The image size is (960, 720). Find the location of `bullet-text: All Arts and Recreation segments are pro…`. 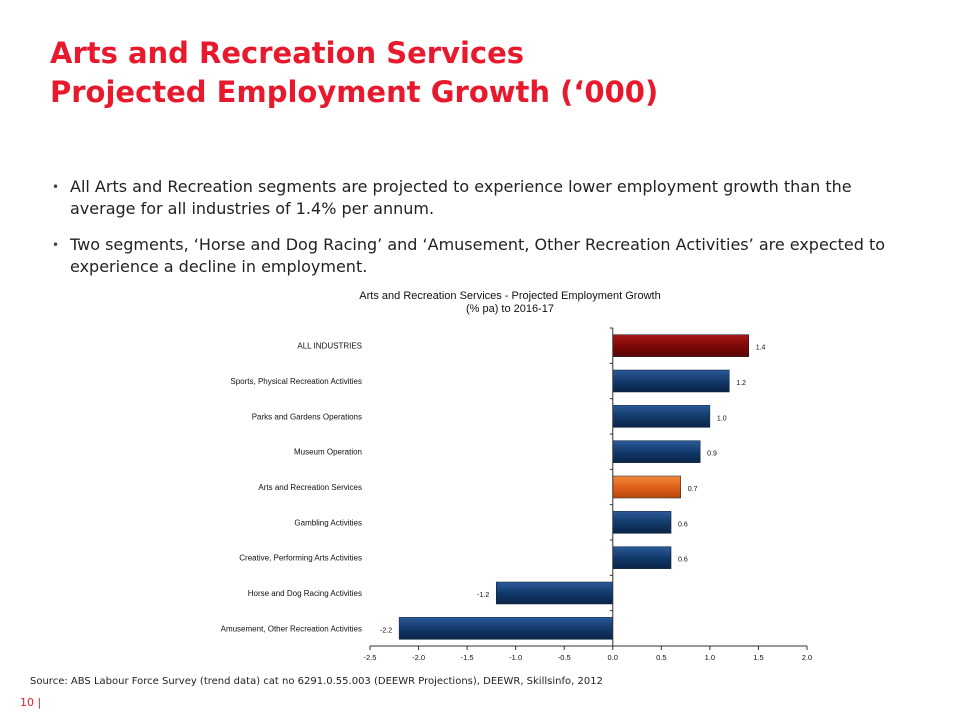

bullet-text: All Arts and Recreation segments are pro… is located at coordinates (461, 197).